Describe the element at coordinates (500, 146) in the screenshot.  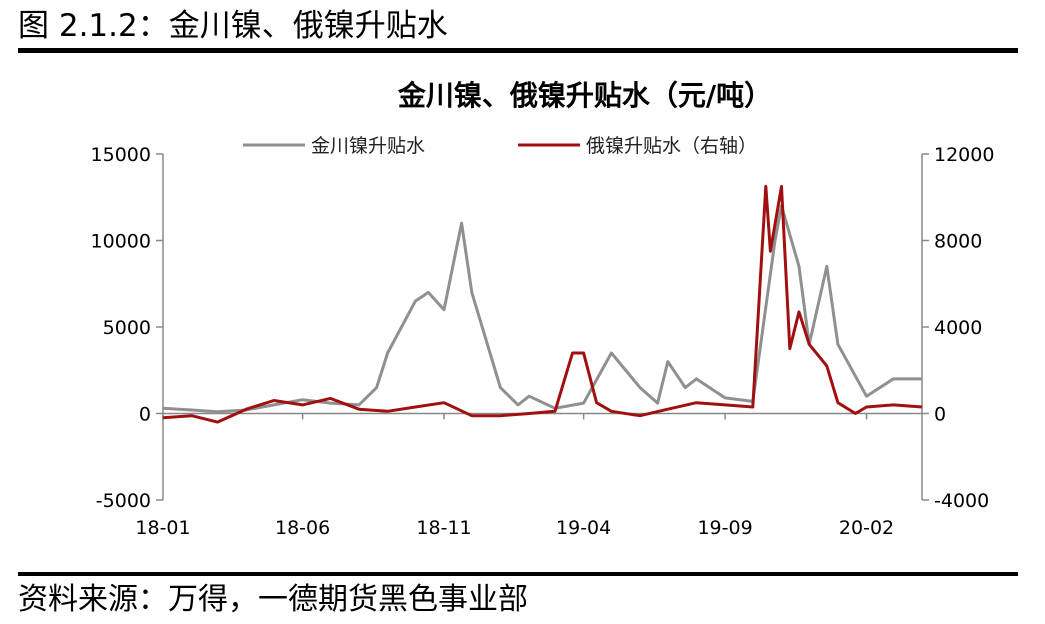
I see `legend: 金川镍升贴水 俄镍升贴水（右轴）` at that location.